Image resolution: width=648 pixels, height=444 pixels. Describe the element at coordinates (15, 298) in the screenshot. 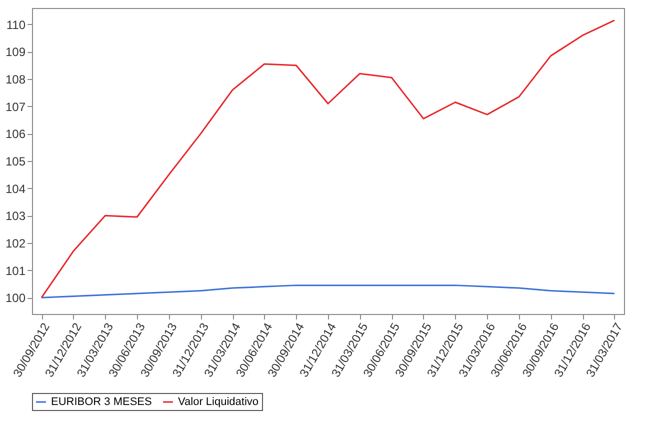

I see `y-tick-label: 100` at that location.